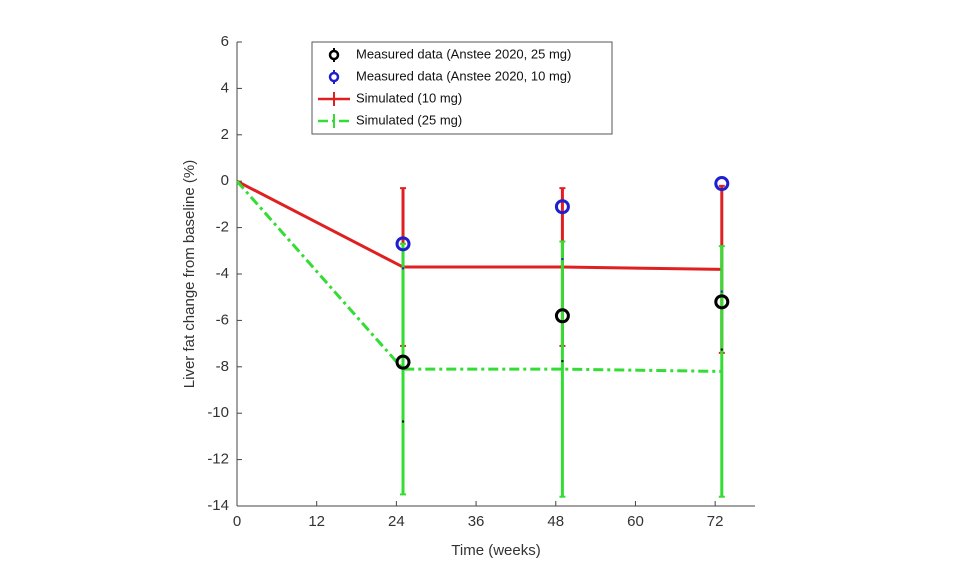 The image size is (960, 576). I want to click on y-tick-label: 0, so click(225, 180).